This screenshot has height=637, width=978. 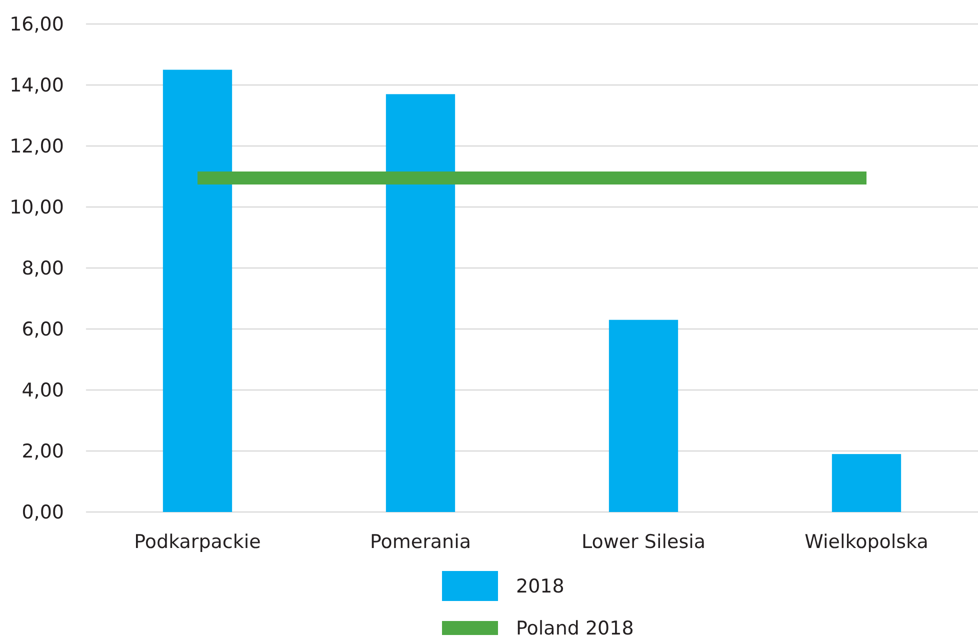 I want to click on y-tick-label: 4,00, so click(x=43, y=391).